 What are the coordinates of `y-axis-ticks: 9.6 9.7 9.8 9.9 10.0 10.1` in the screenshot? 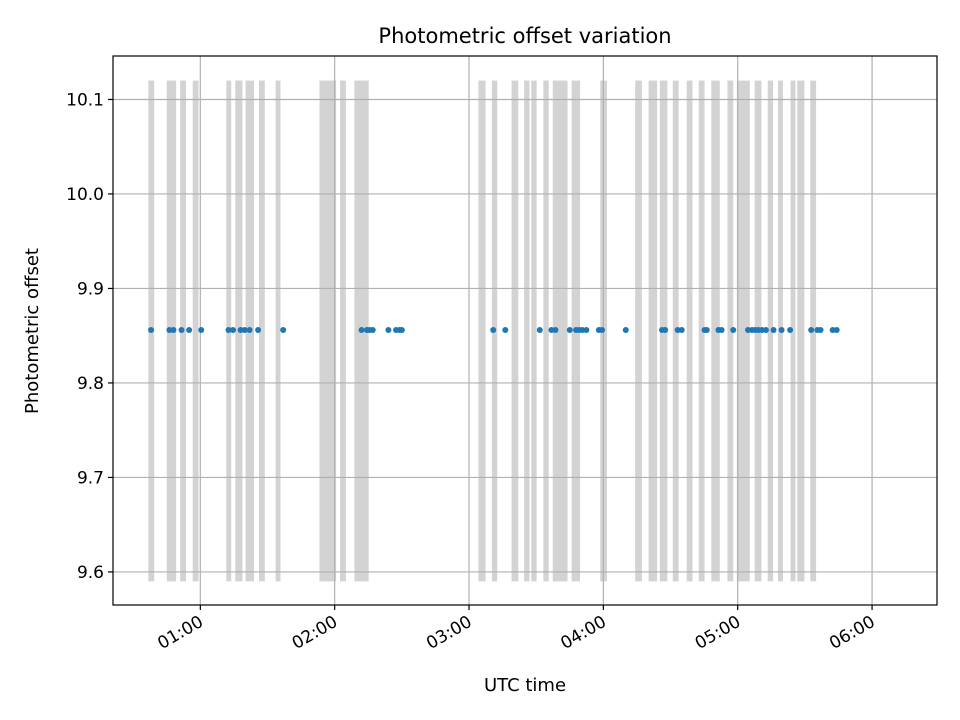 It's located at (89, 336).